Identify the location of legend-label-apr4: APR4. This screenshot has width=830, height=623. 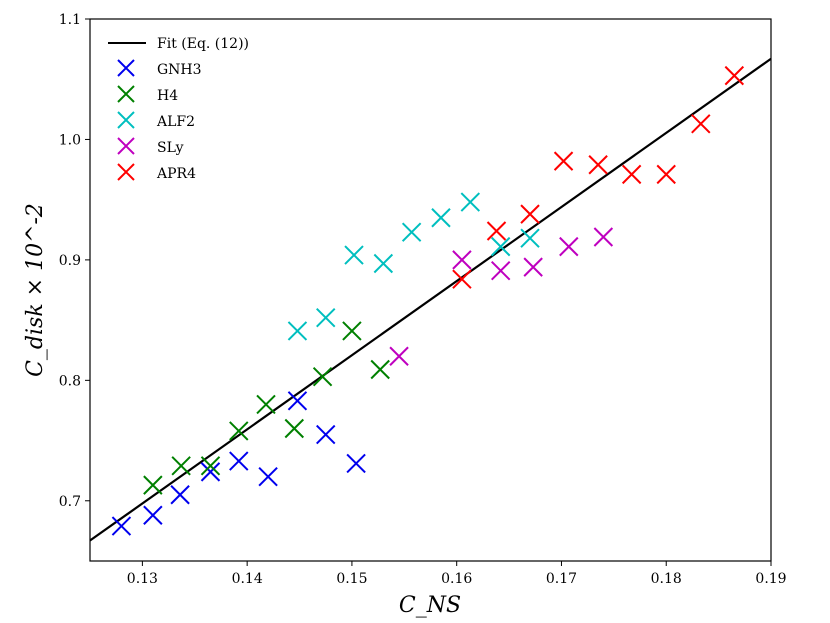
(176, 174).